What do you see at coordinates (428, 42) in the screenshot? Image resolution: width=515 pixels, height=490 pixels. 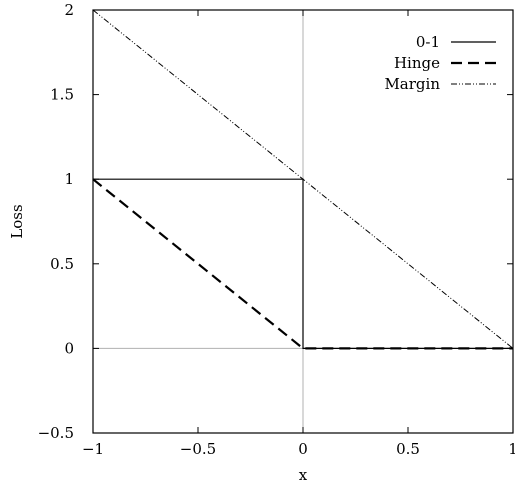 I see `legend-label: 0-1` at bounding box center [428, 42].